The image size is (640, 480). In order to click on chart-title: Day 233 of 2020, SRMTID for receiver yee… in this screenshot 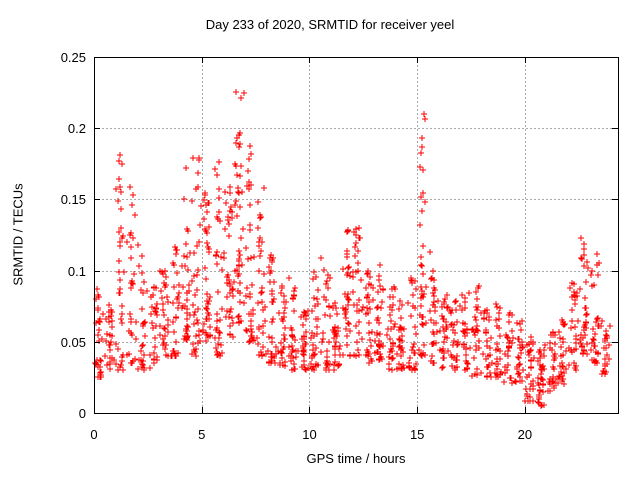, I will do `click(330, 24)`.